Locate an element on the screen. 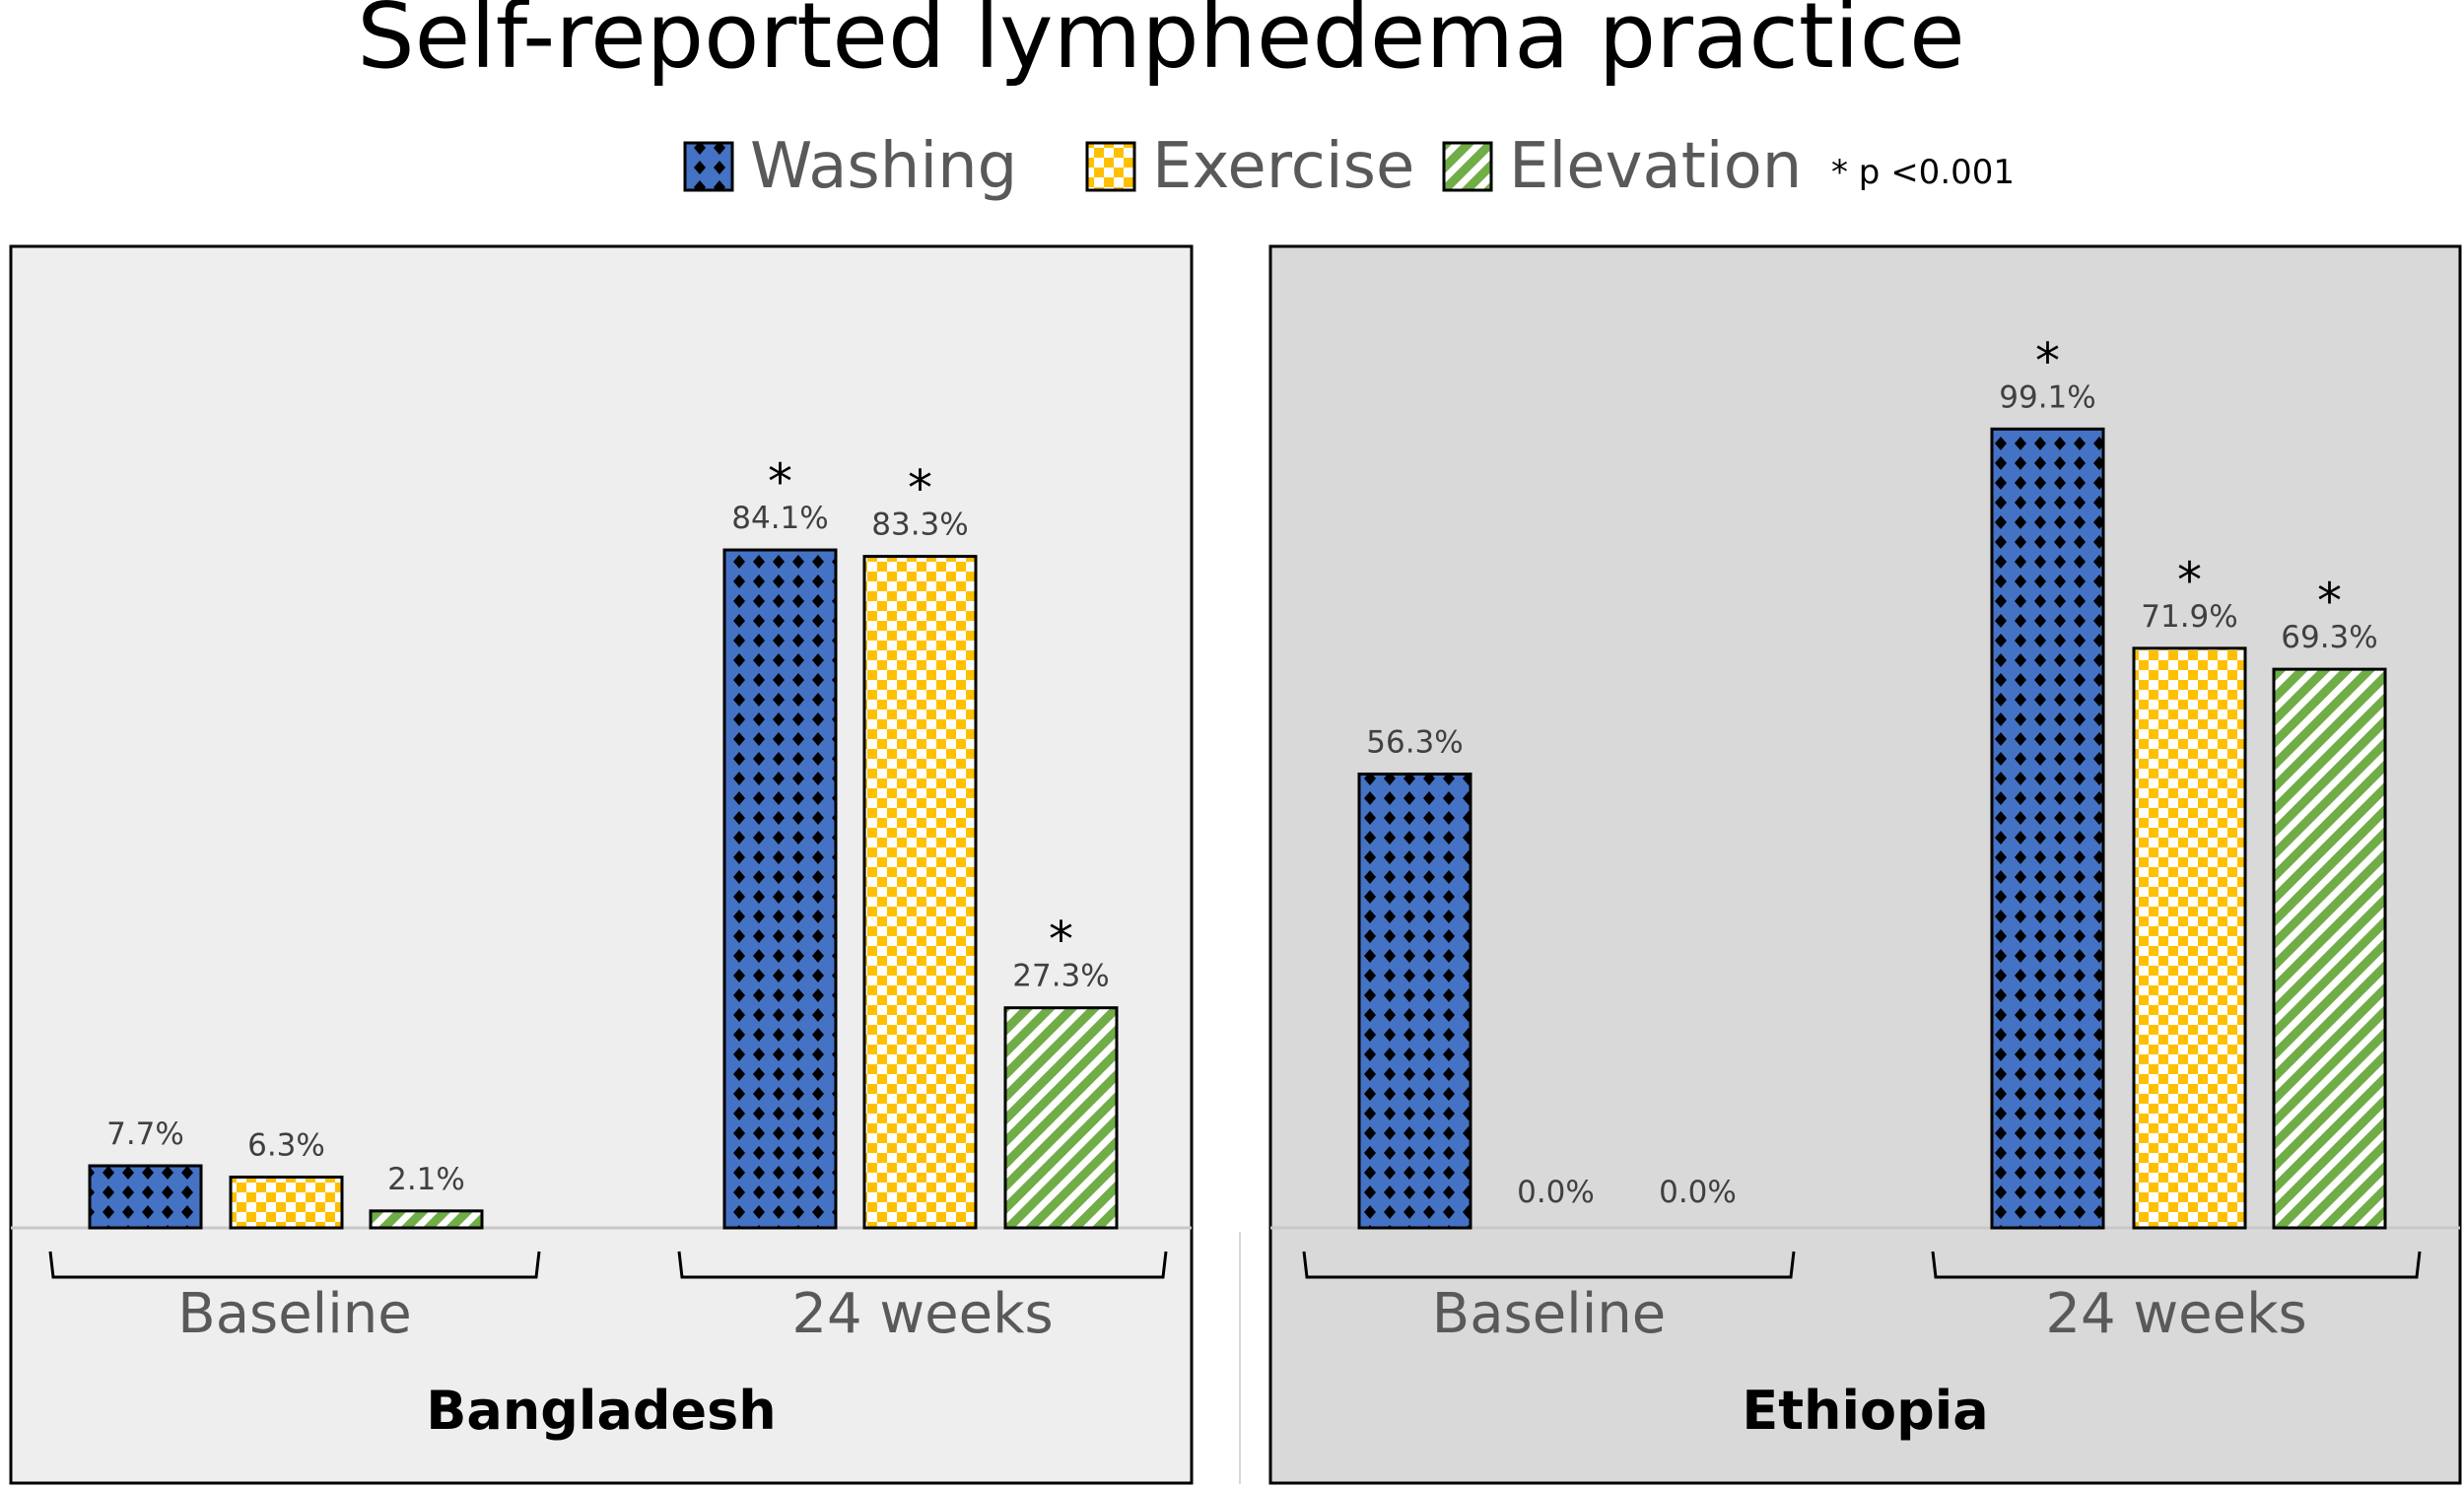 The image size is (2464, 1489). bar-bangladesh-baseline-elevation is located at coordinates (426, 1219).